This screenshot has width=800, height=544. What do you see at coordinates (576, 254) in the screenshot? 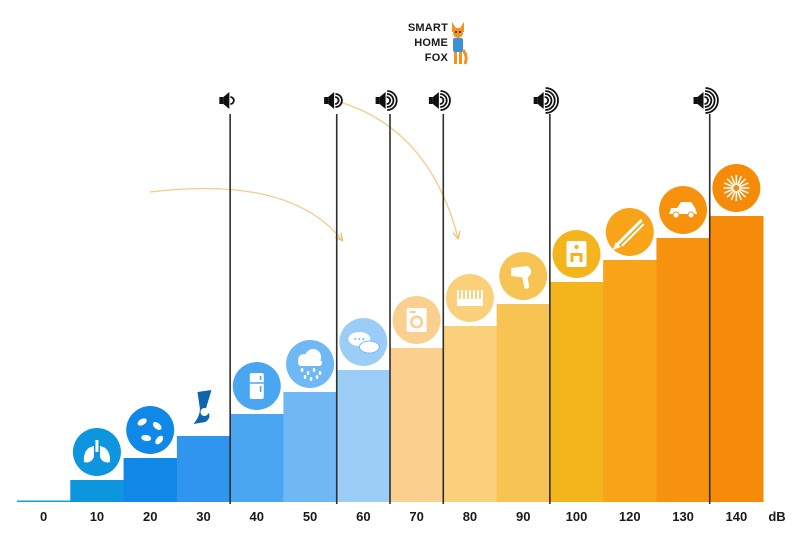
I see `coffee-machine-icon` at bounding box center [576, 254].